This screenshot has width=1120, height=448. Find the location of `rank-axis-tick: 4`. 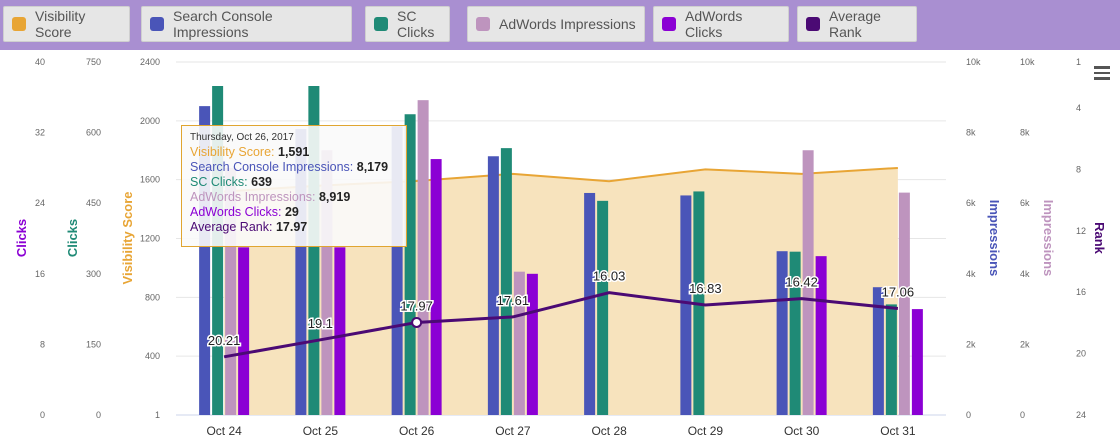

rank-axis-tick: 4 is located at coordinates (1078, 108).